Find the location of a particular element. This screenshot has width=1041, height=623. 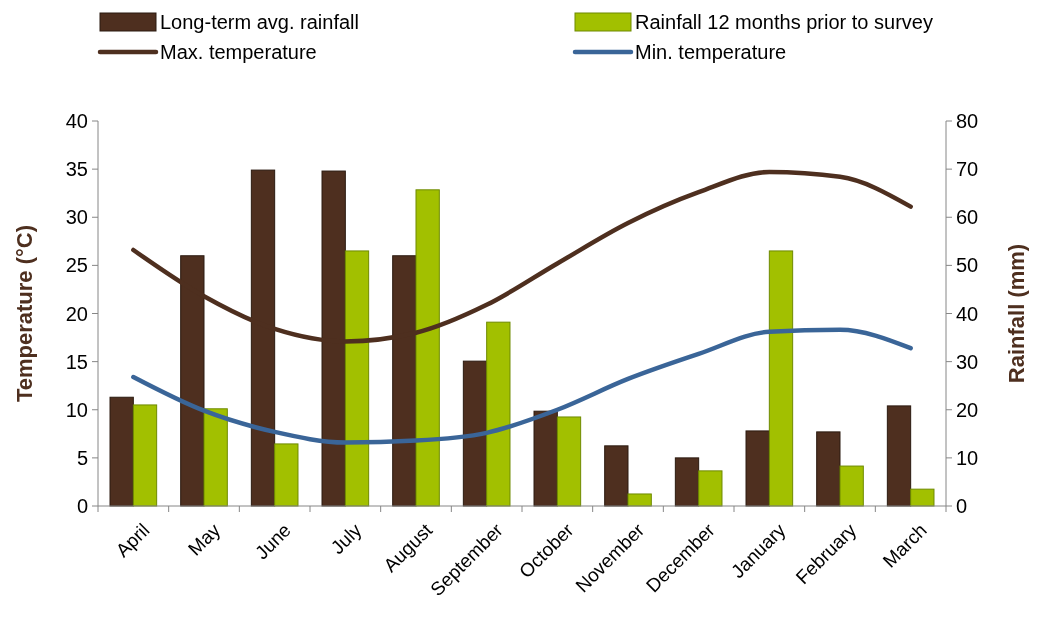

legend-label: Rainfall 12 months prior to survey is located at coordinates (784, 22).